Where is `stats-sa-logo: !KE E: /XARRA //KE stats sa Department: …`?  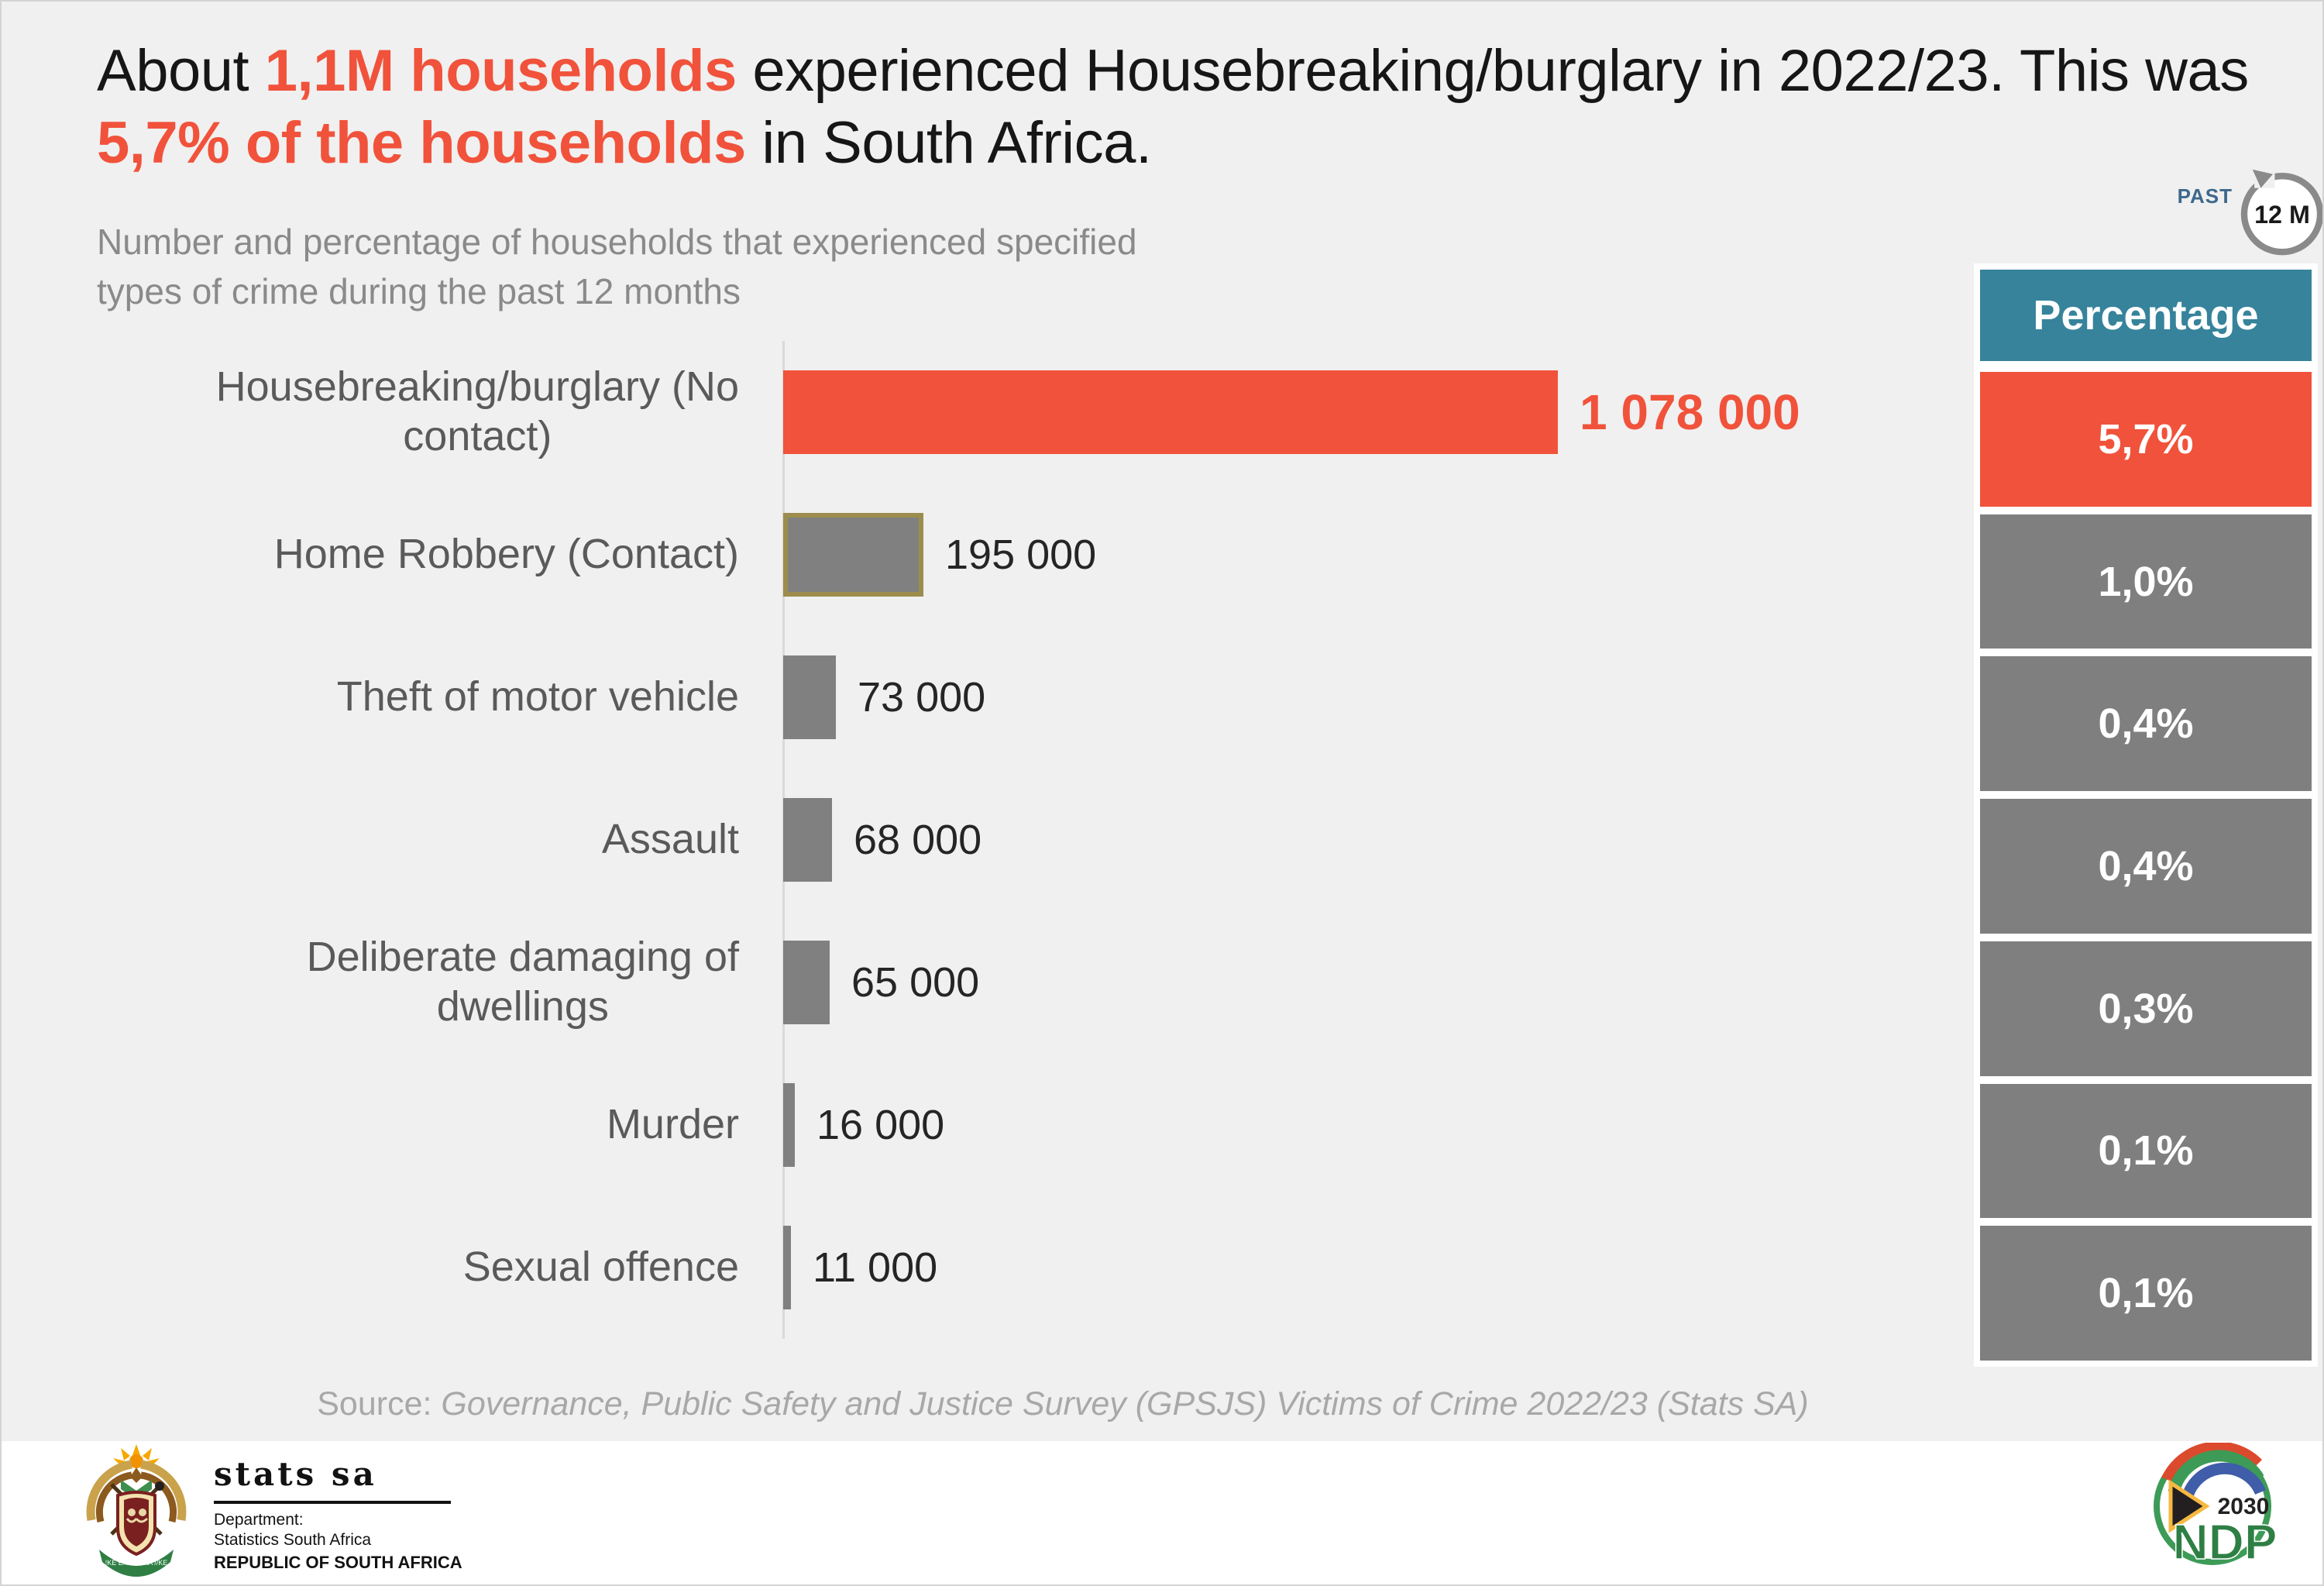 stats-sa-logo: !KE E: /XARRA //KE stats sa Department: … is located at coordinates (273, 1514).